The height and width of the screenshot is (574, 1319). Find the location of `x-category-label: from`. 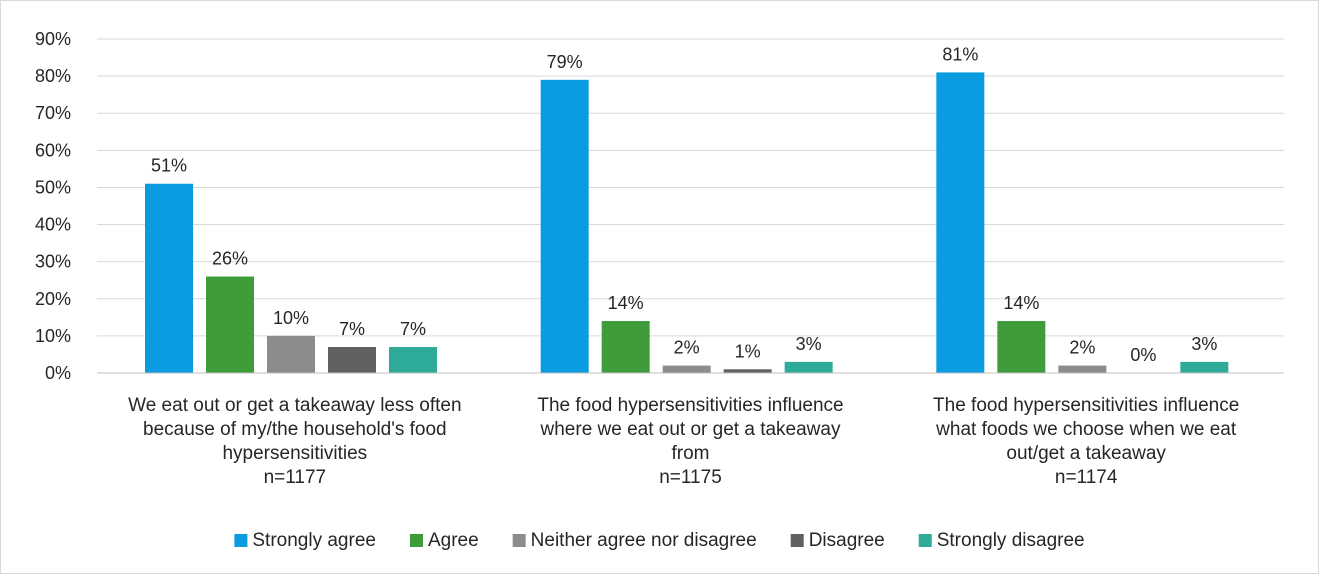

x-category-label: from is located at coordinates (691, 453).